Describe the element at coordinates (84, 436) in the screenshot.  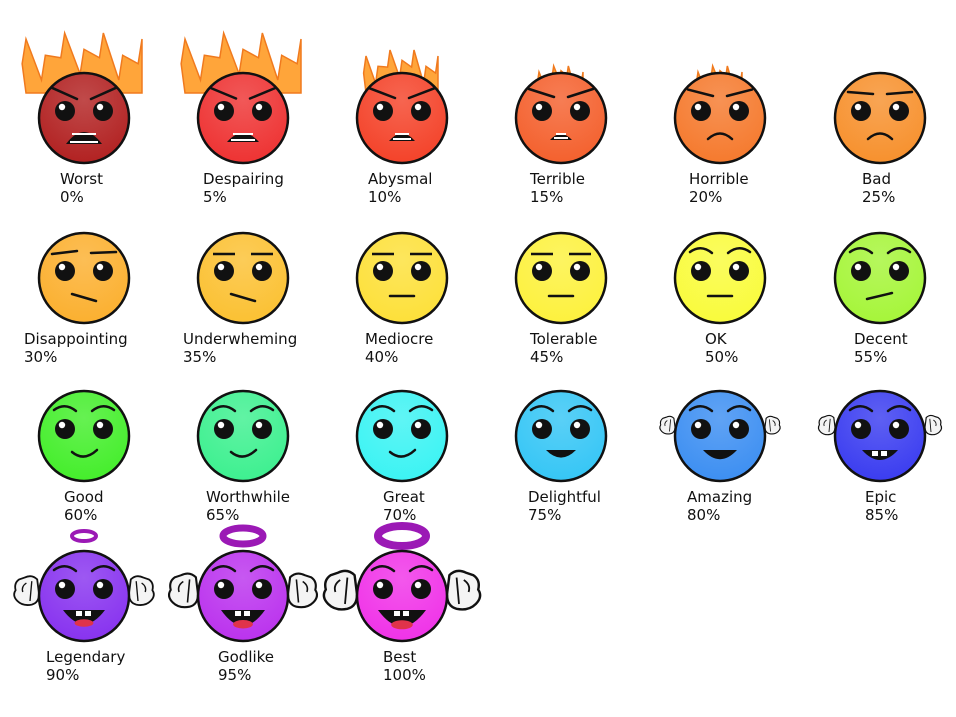
I see `face-good` at that location.